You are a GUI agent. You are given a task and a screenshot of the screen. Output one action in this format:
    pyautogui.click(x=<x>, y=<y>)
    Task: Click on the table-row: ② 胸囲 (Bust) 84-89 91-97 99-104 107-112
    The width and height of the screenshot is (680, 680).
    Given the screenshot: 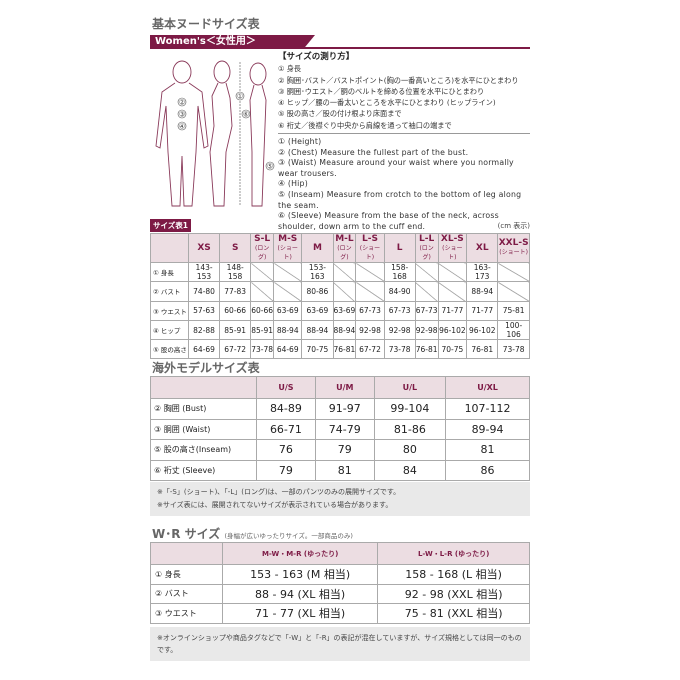 What is the action you would take?
    pyautogui.click(x=340, y=409)
    